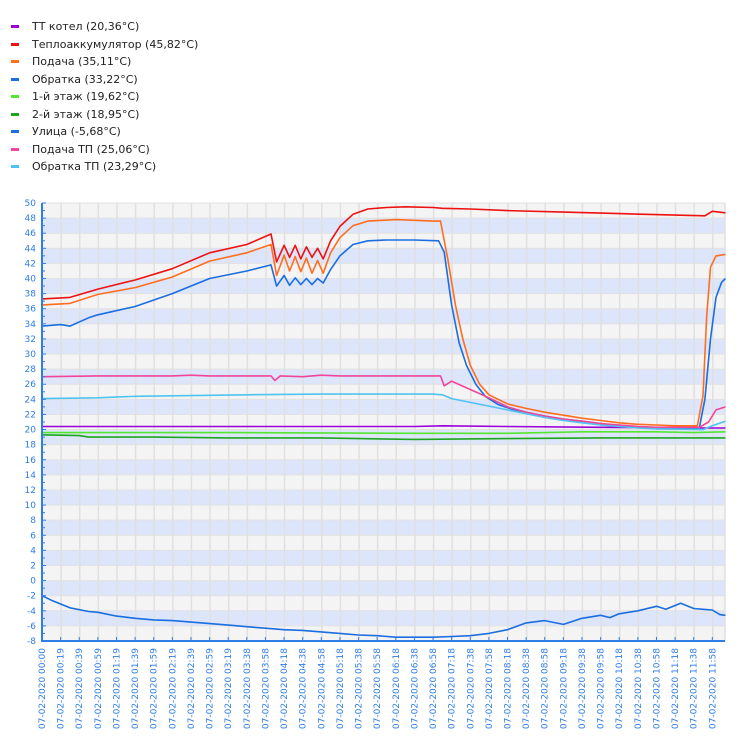 The image size is (750, 750). Describe the element at coordinates (30, 491) in the screenshot. I see `y-tick-label: 12` at that location.